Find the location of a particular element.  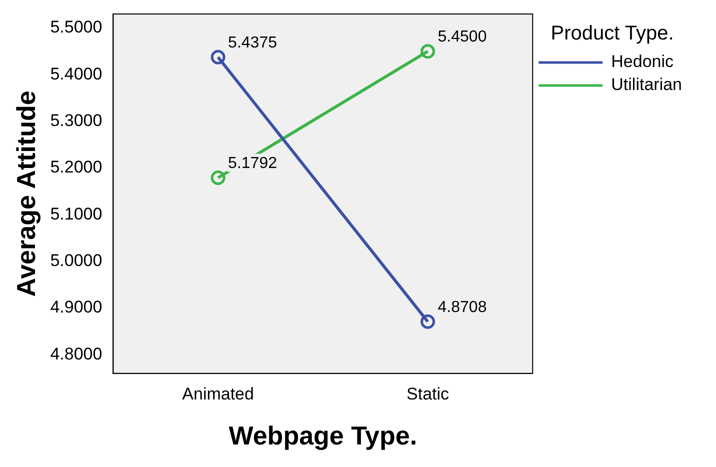

y-axis-title: Average Attitude is located at coordinates (25, 193).